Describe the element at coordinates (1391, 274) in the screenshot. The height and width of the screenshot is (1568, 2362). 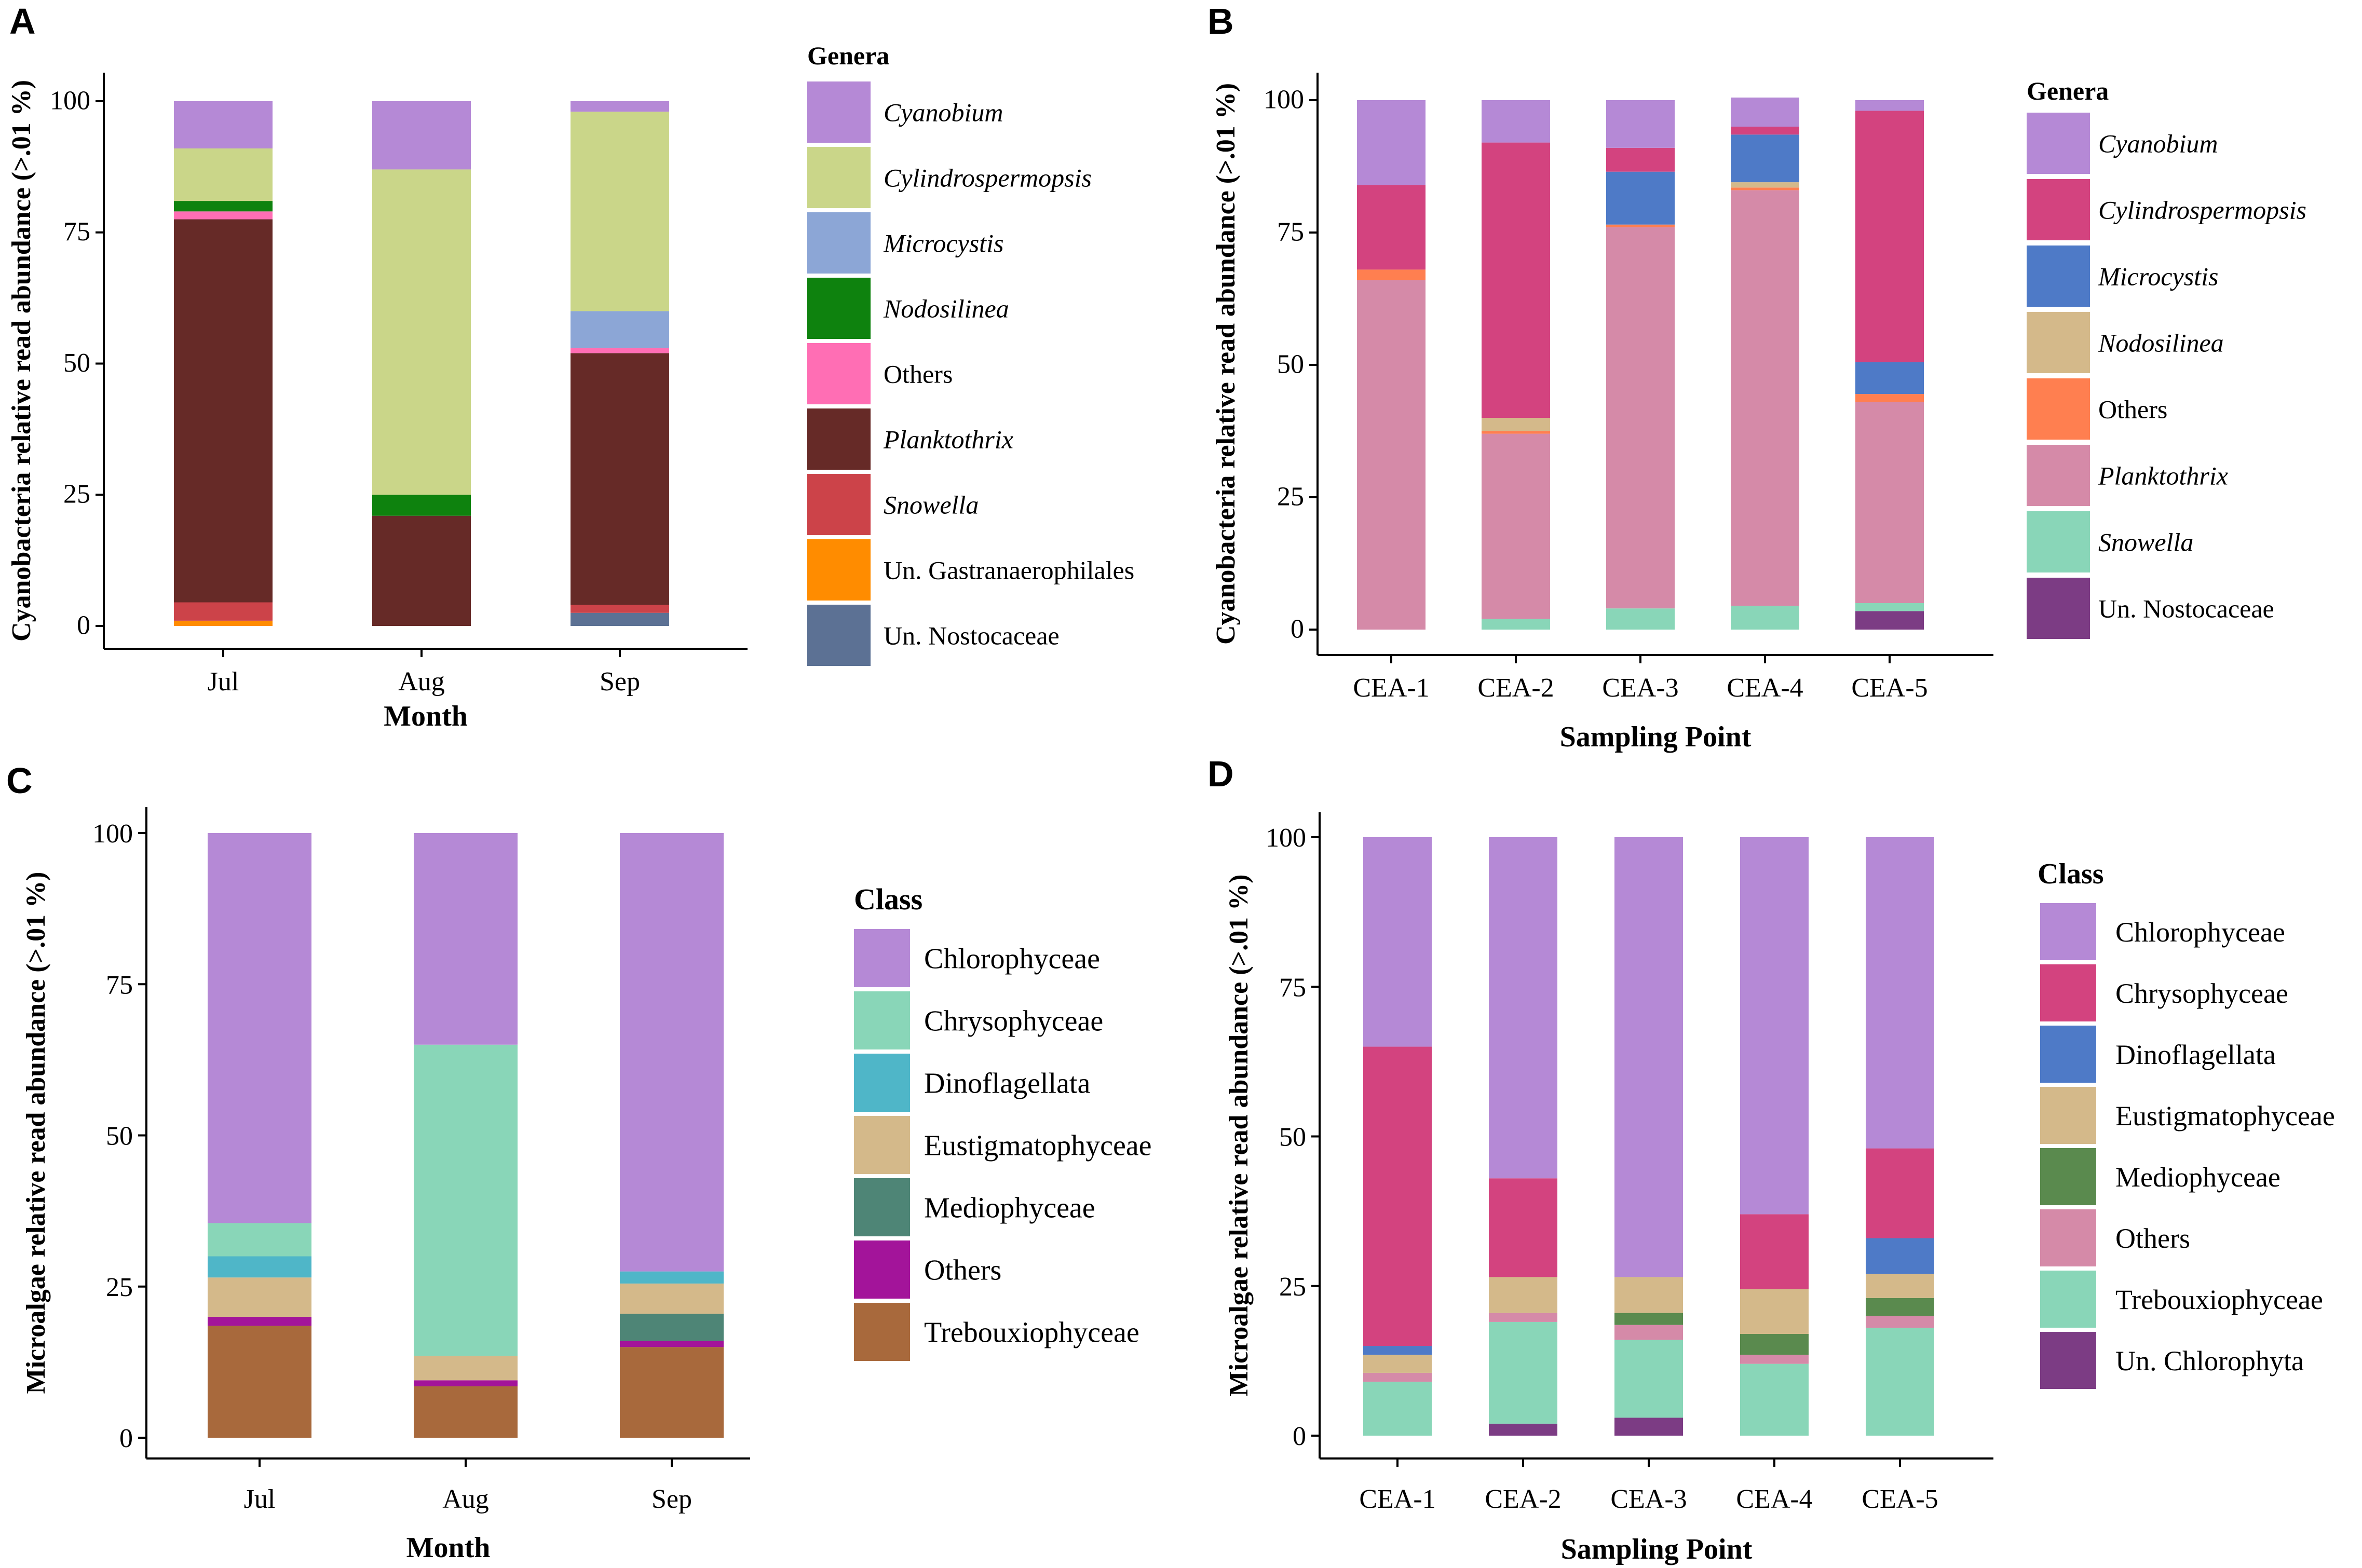
I see `bar-b-cea-1-others` at that location.